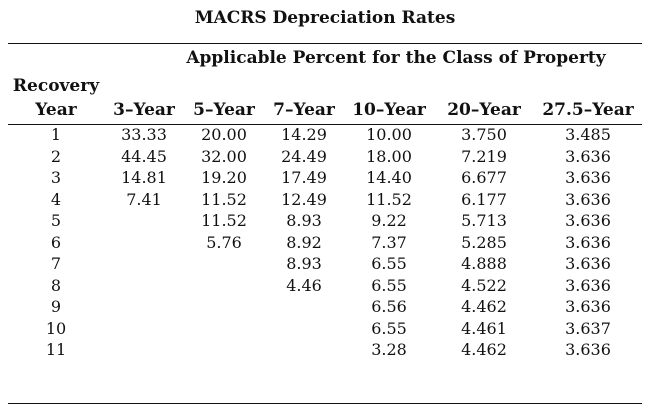 This screenshot has height=416, width=650. What do you see at coordinates (224, 110) in the screenshot?
I see `header-5-year: 5–Year` at bounding box center [224, 110].